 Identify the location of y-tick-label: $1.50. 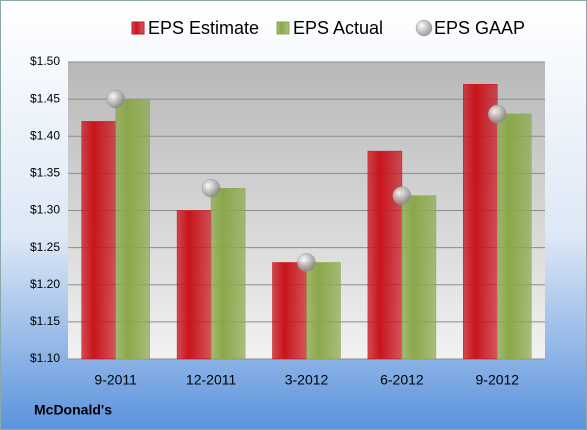
(45, 61).